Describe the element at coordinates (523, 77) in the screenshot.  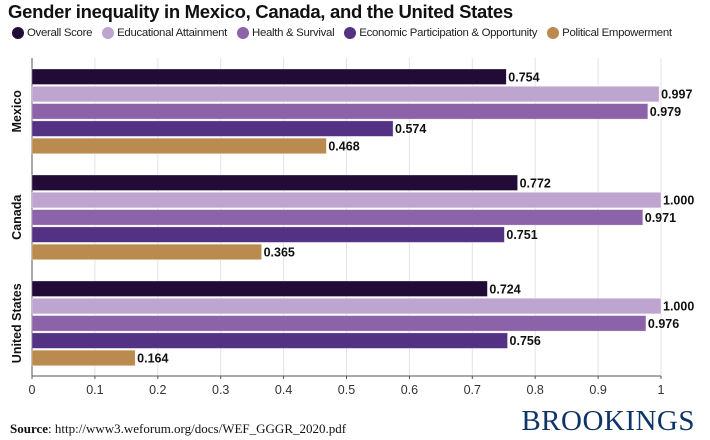
I see `data-label: 0.754` at that location.